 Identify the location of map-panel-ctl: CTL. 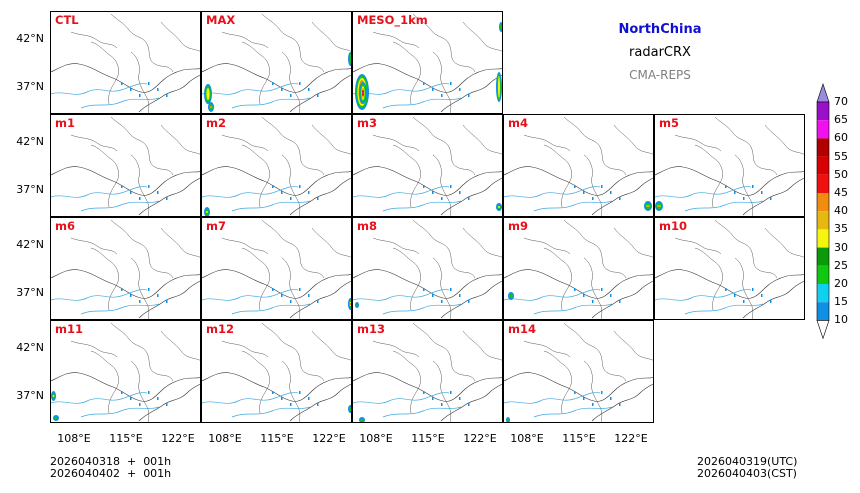
(125, 62).